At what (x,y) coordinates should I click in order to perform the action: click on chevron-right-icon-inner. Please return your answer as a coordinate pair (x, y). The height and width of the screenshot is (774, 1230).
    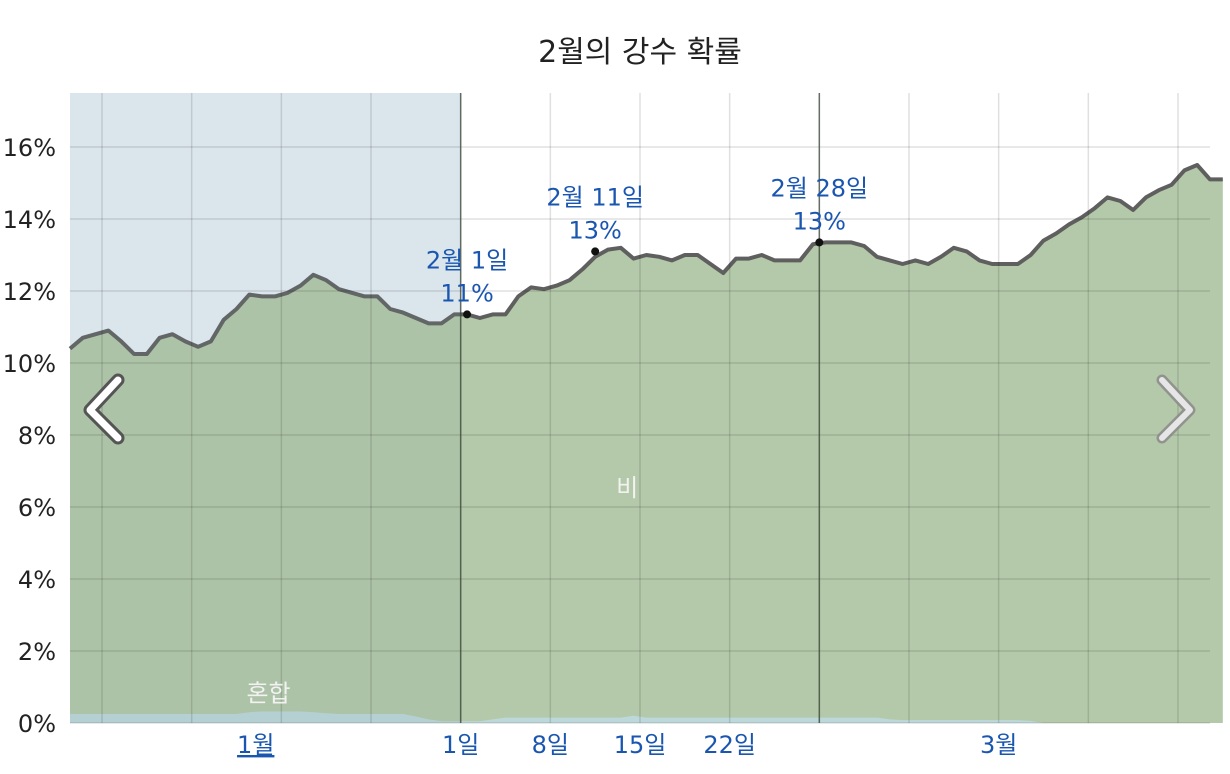
    Looking at the image, I should click on (1176, 409).